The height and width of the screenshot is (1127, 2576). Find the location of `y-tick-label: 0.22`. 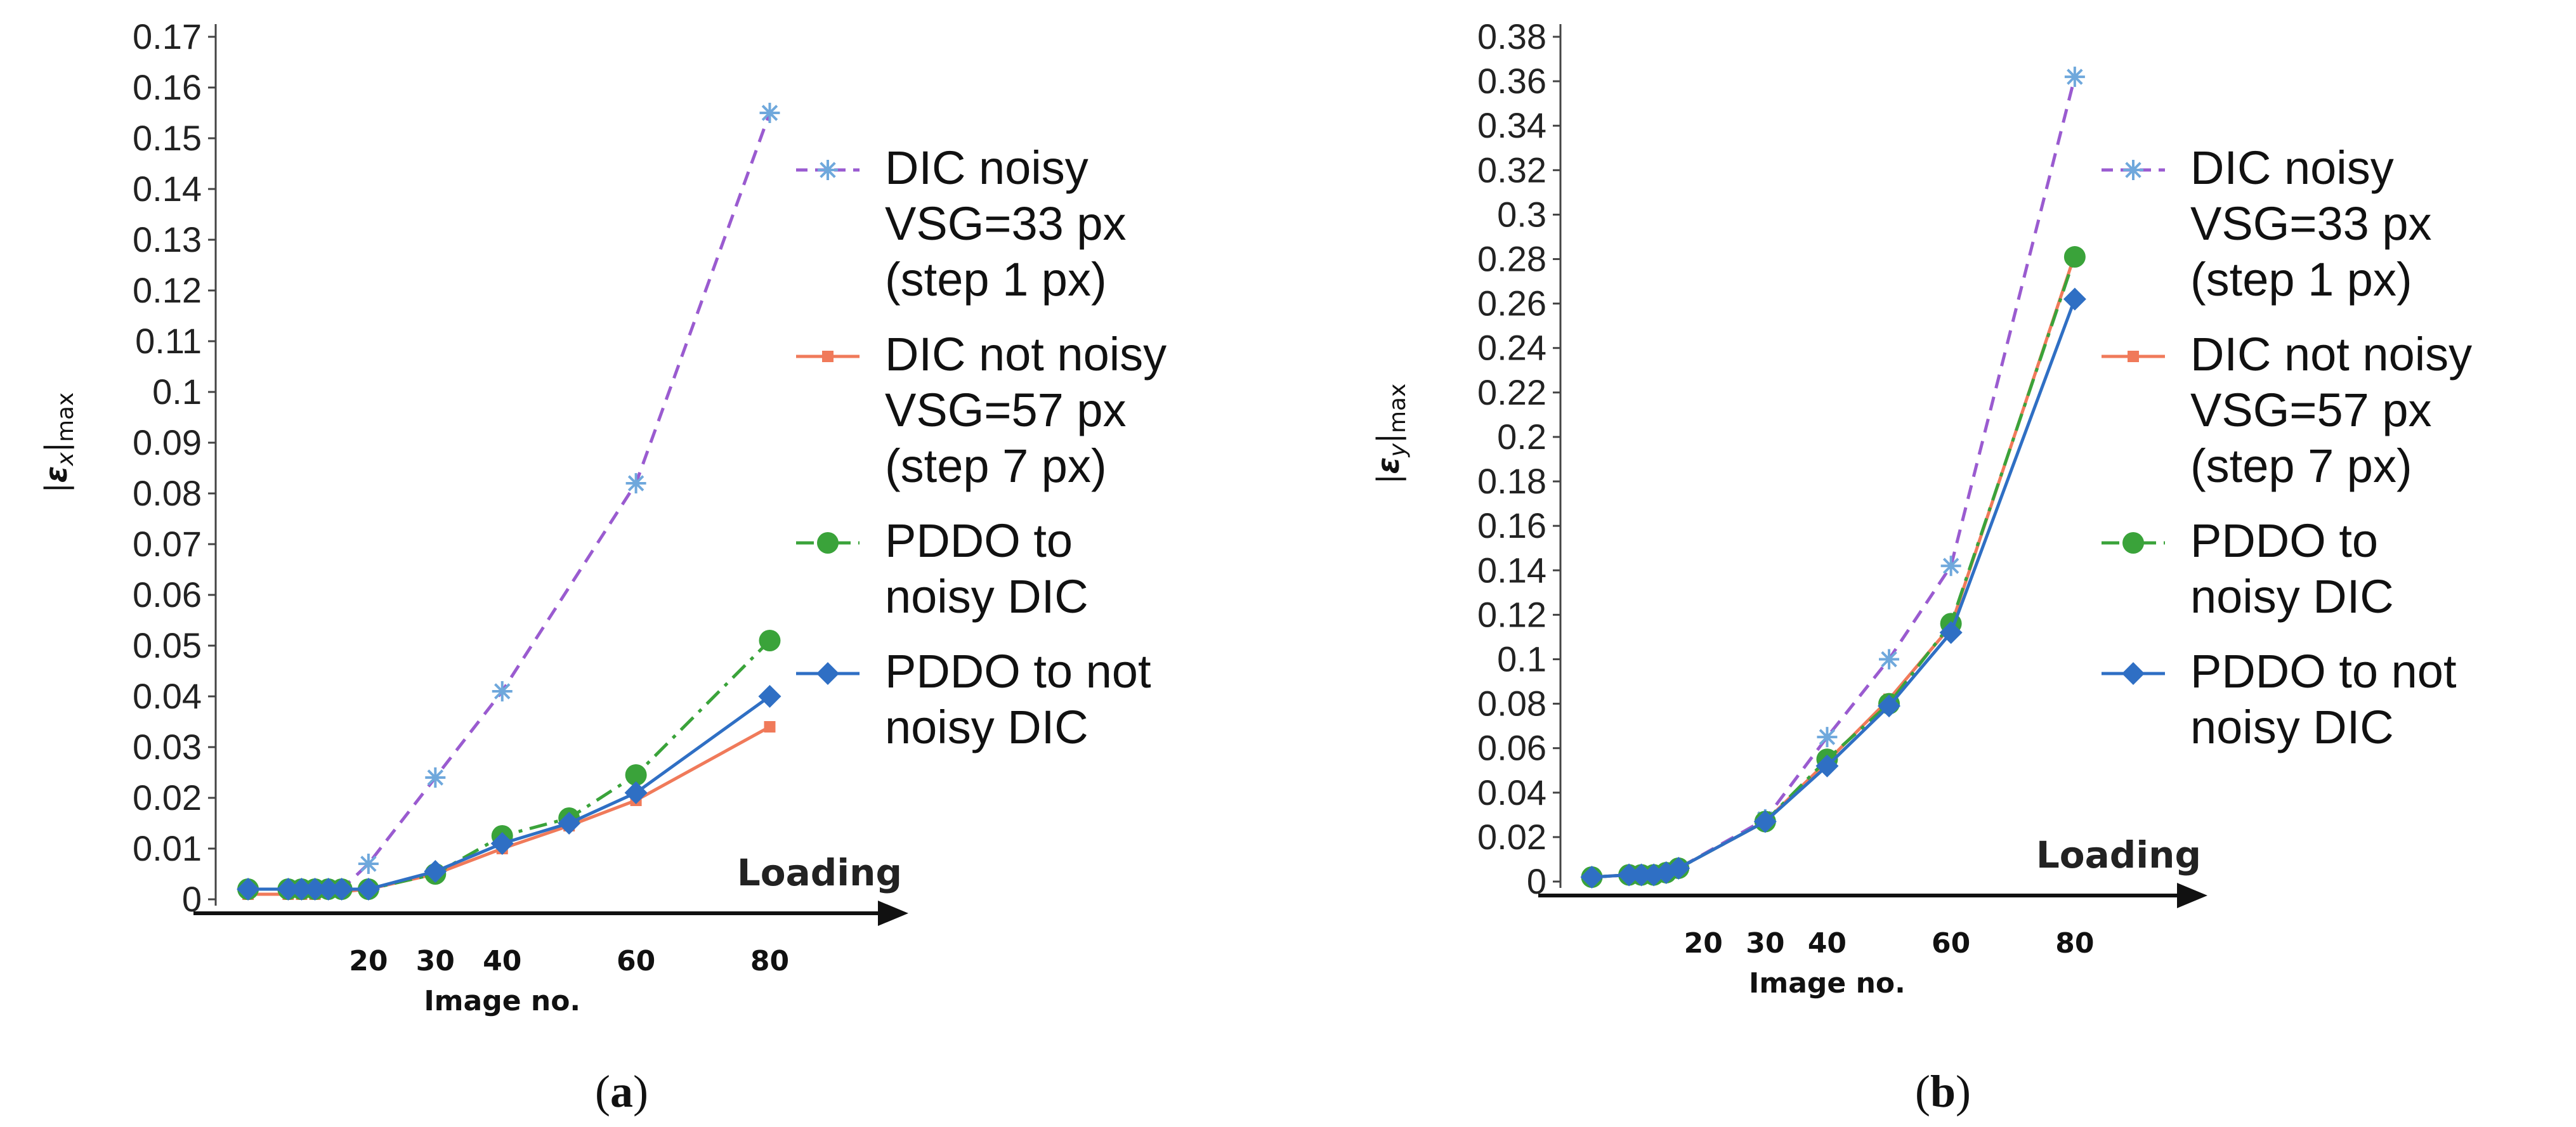

y-tick-label: 0.22 is located at coordinates (1512, 392).